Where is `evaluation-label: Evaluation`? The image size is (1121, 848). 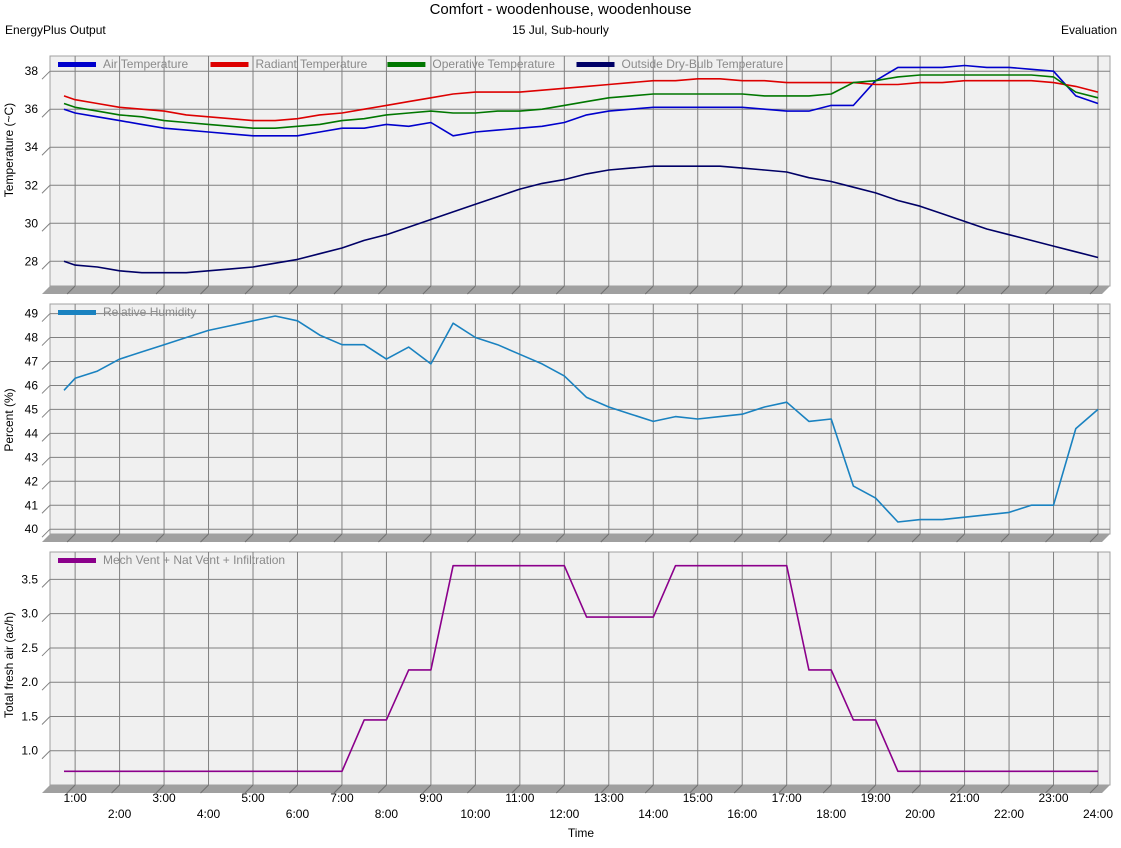 evaluation-label: Evaluation is located at coordinates (1088, 30).